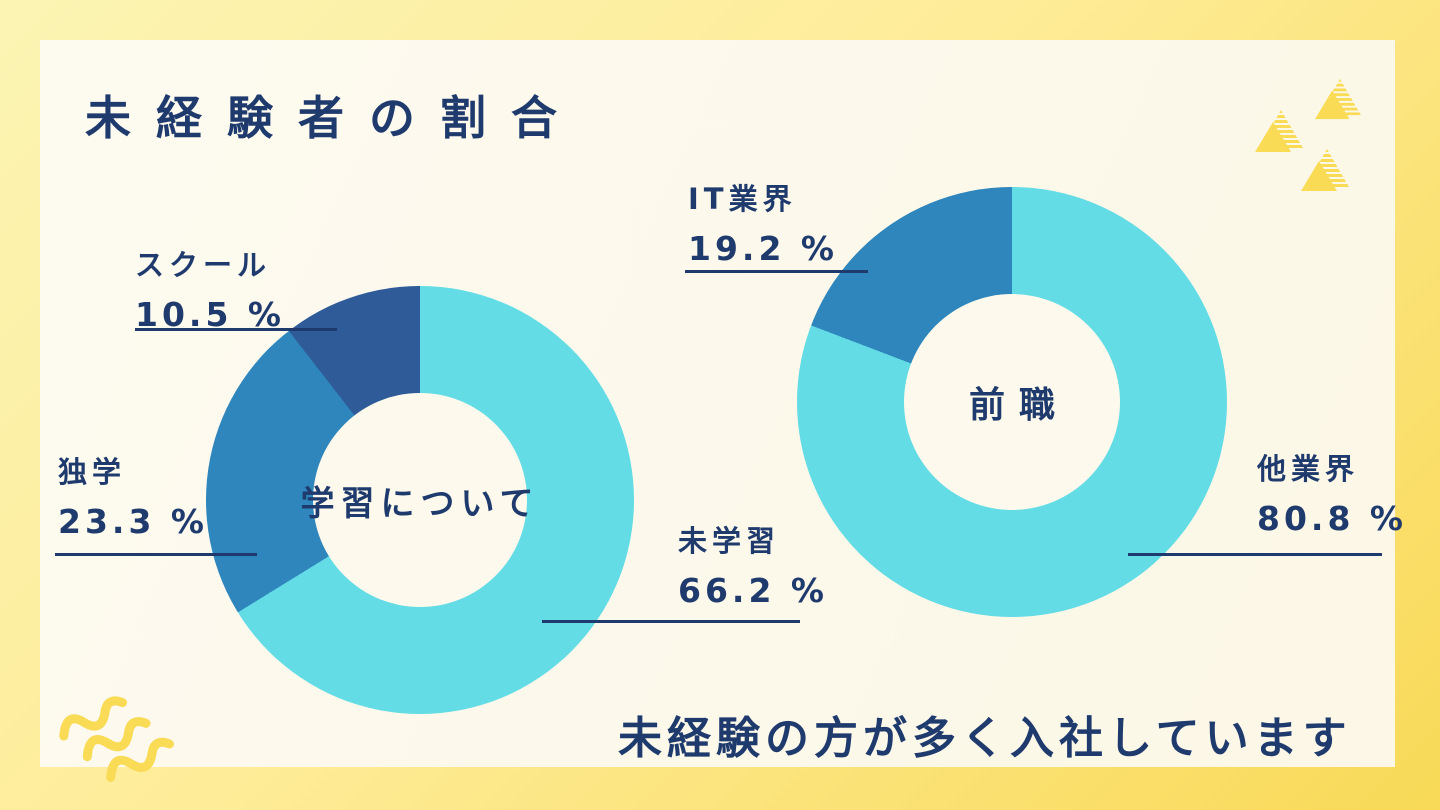 The height and width of the screenshot is (810, 1440). Describe the element at coordinates (985, 738) in the screenshot. I see `footer-caption: 未経験の方が多く入社しています` at that location.